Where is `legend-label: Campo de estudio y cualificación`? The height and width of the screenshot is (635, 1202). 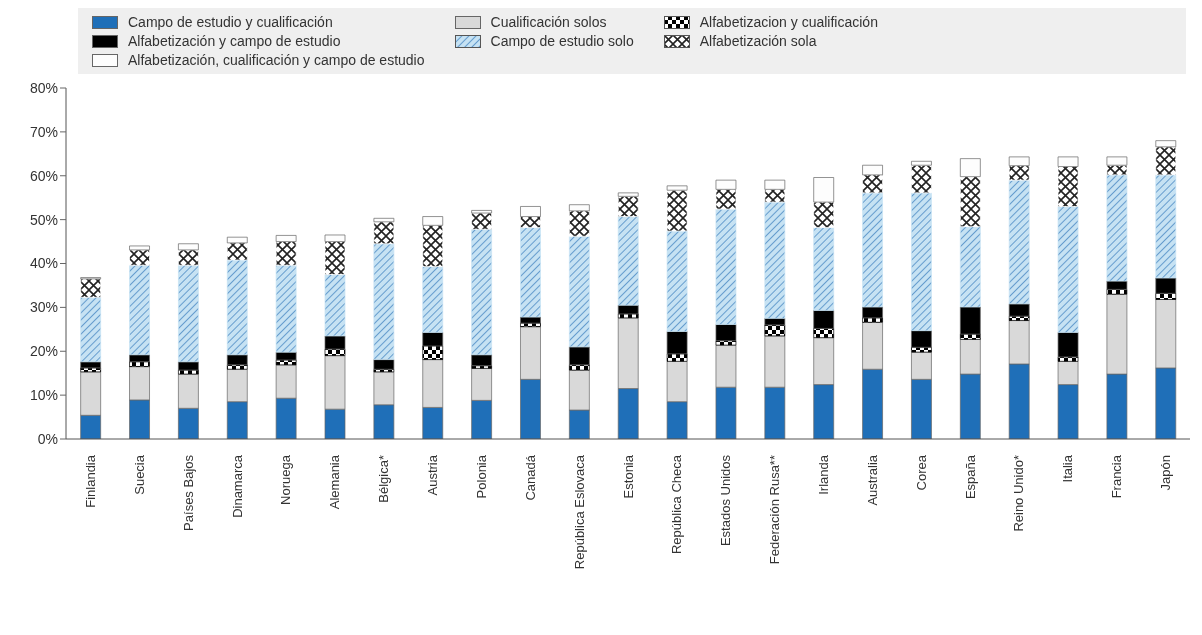 legend-label: Campo de estudio y cualificación is located at coordinates (230, 22).